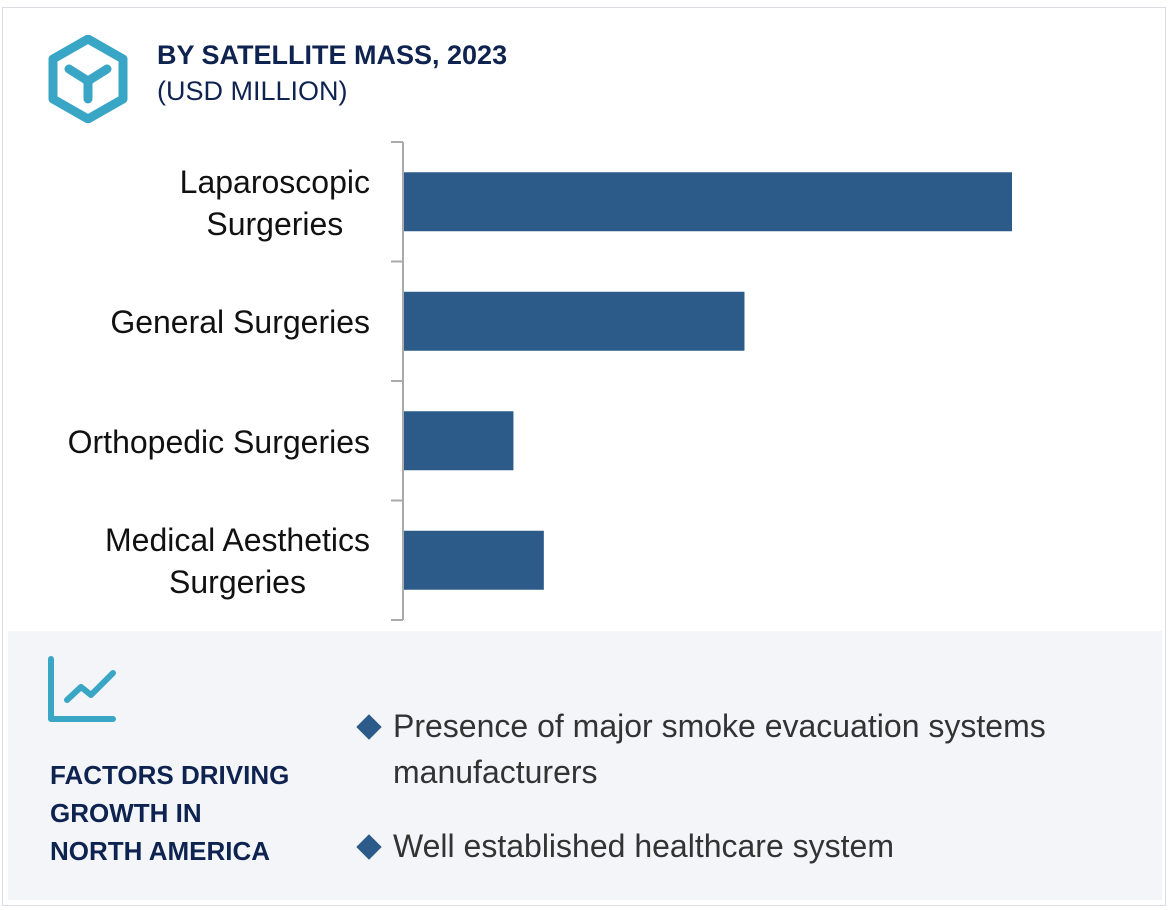  I want to click on category-label-line: Laparoscopic, so click(274, 181).